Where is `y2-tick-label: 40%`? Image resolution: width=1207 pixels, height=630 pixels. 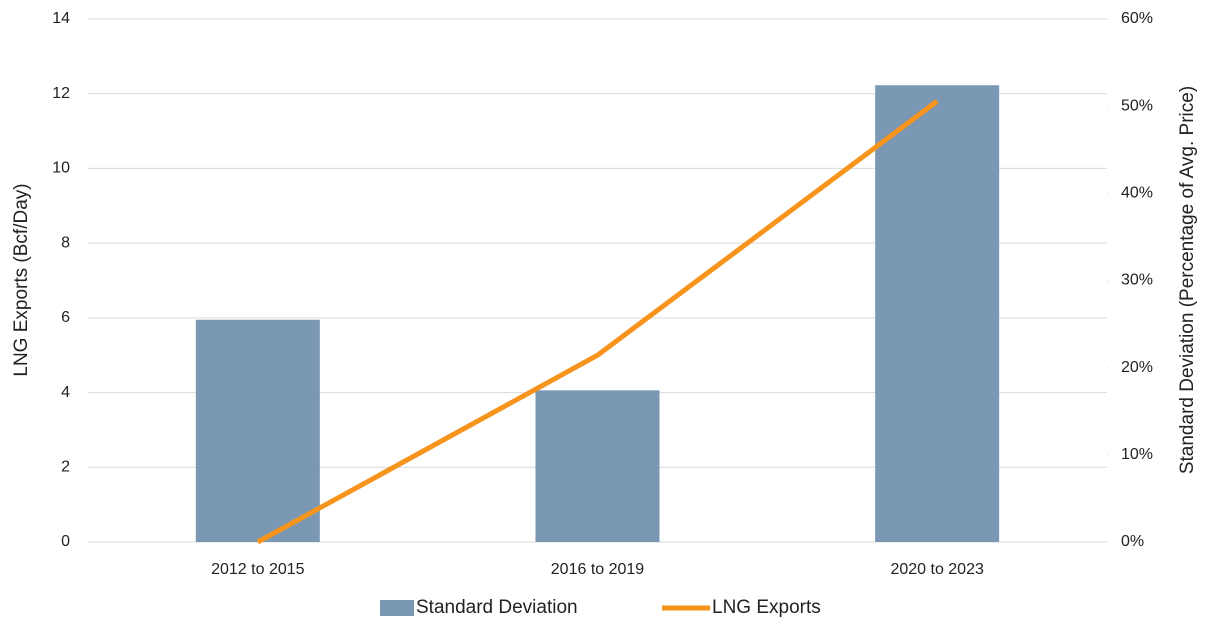 y2-tick-label: 40% is located at coordinates (1137, 193).